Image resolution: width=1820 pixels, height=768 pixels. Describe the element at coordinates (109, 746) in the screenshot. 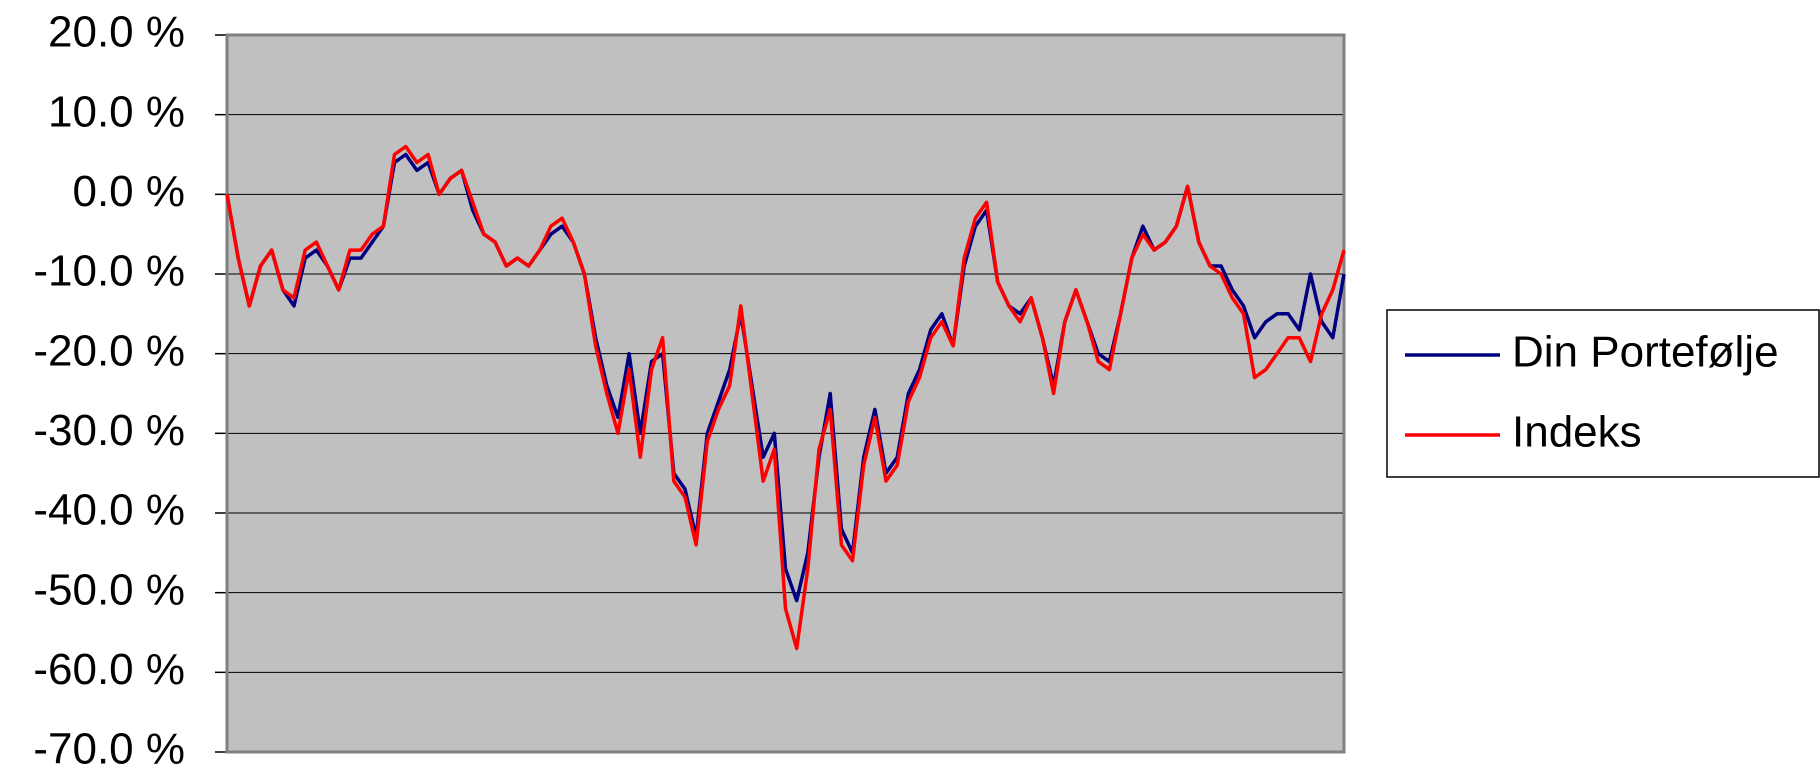

I see `y-tick-label: -70.0 %` at that location.